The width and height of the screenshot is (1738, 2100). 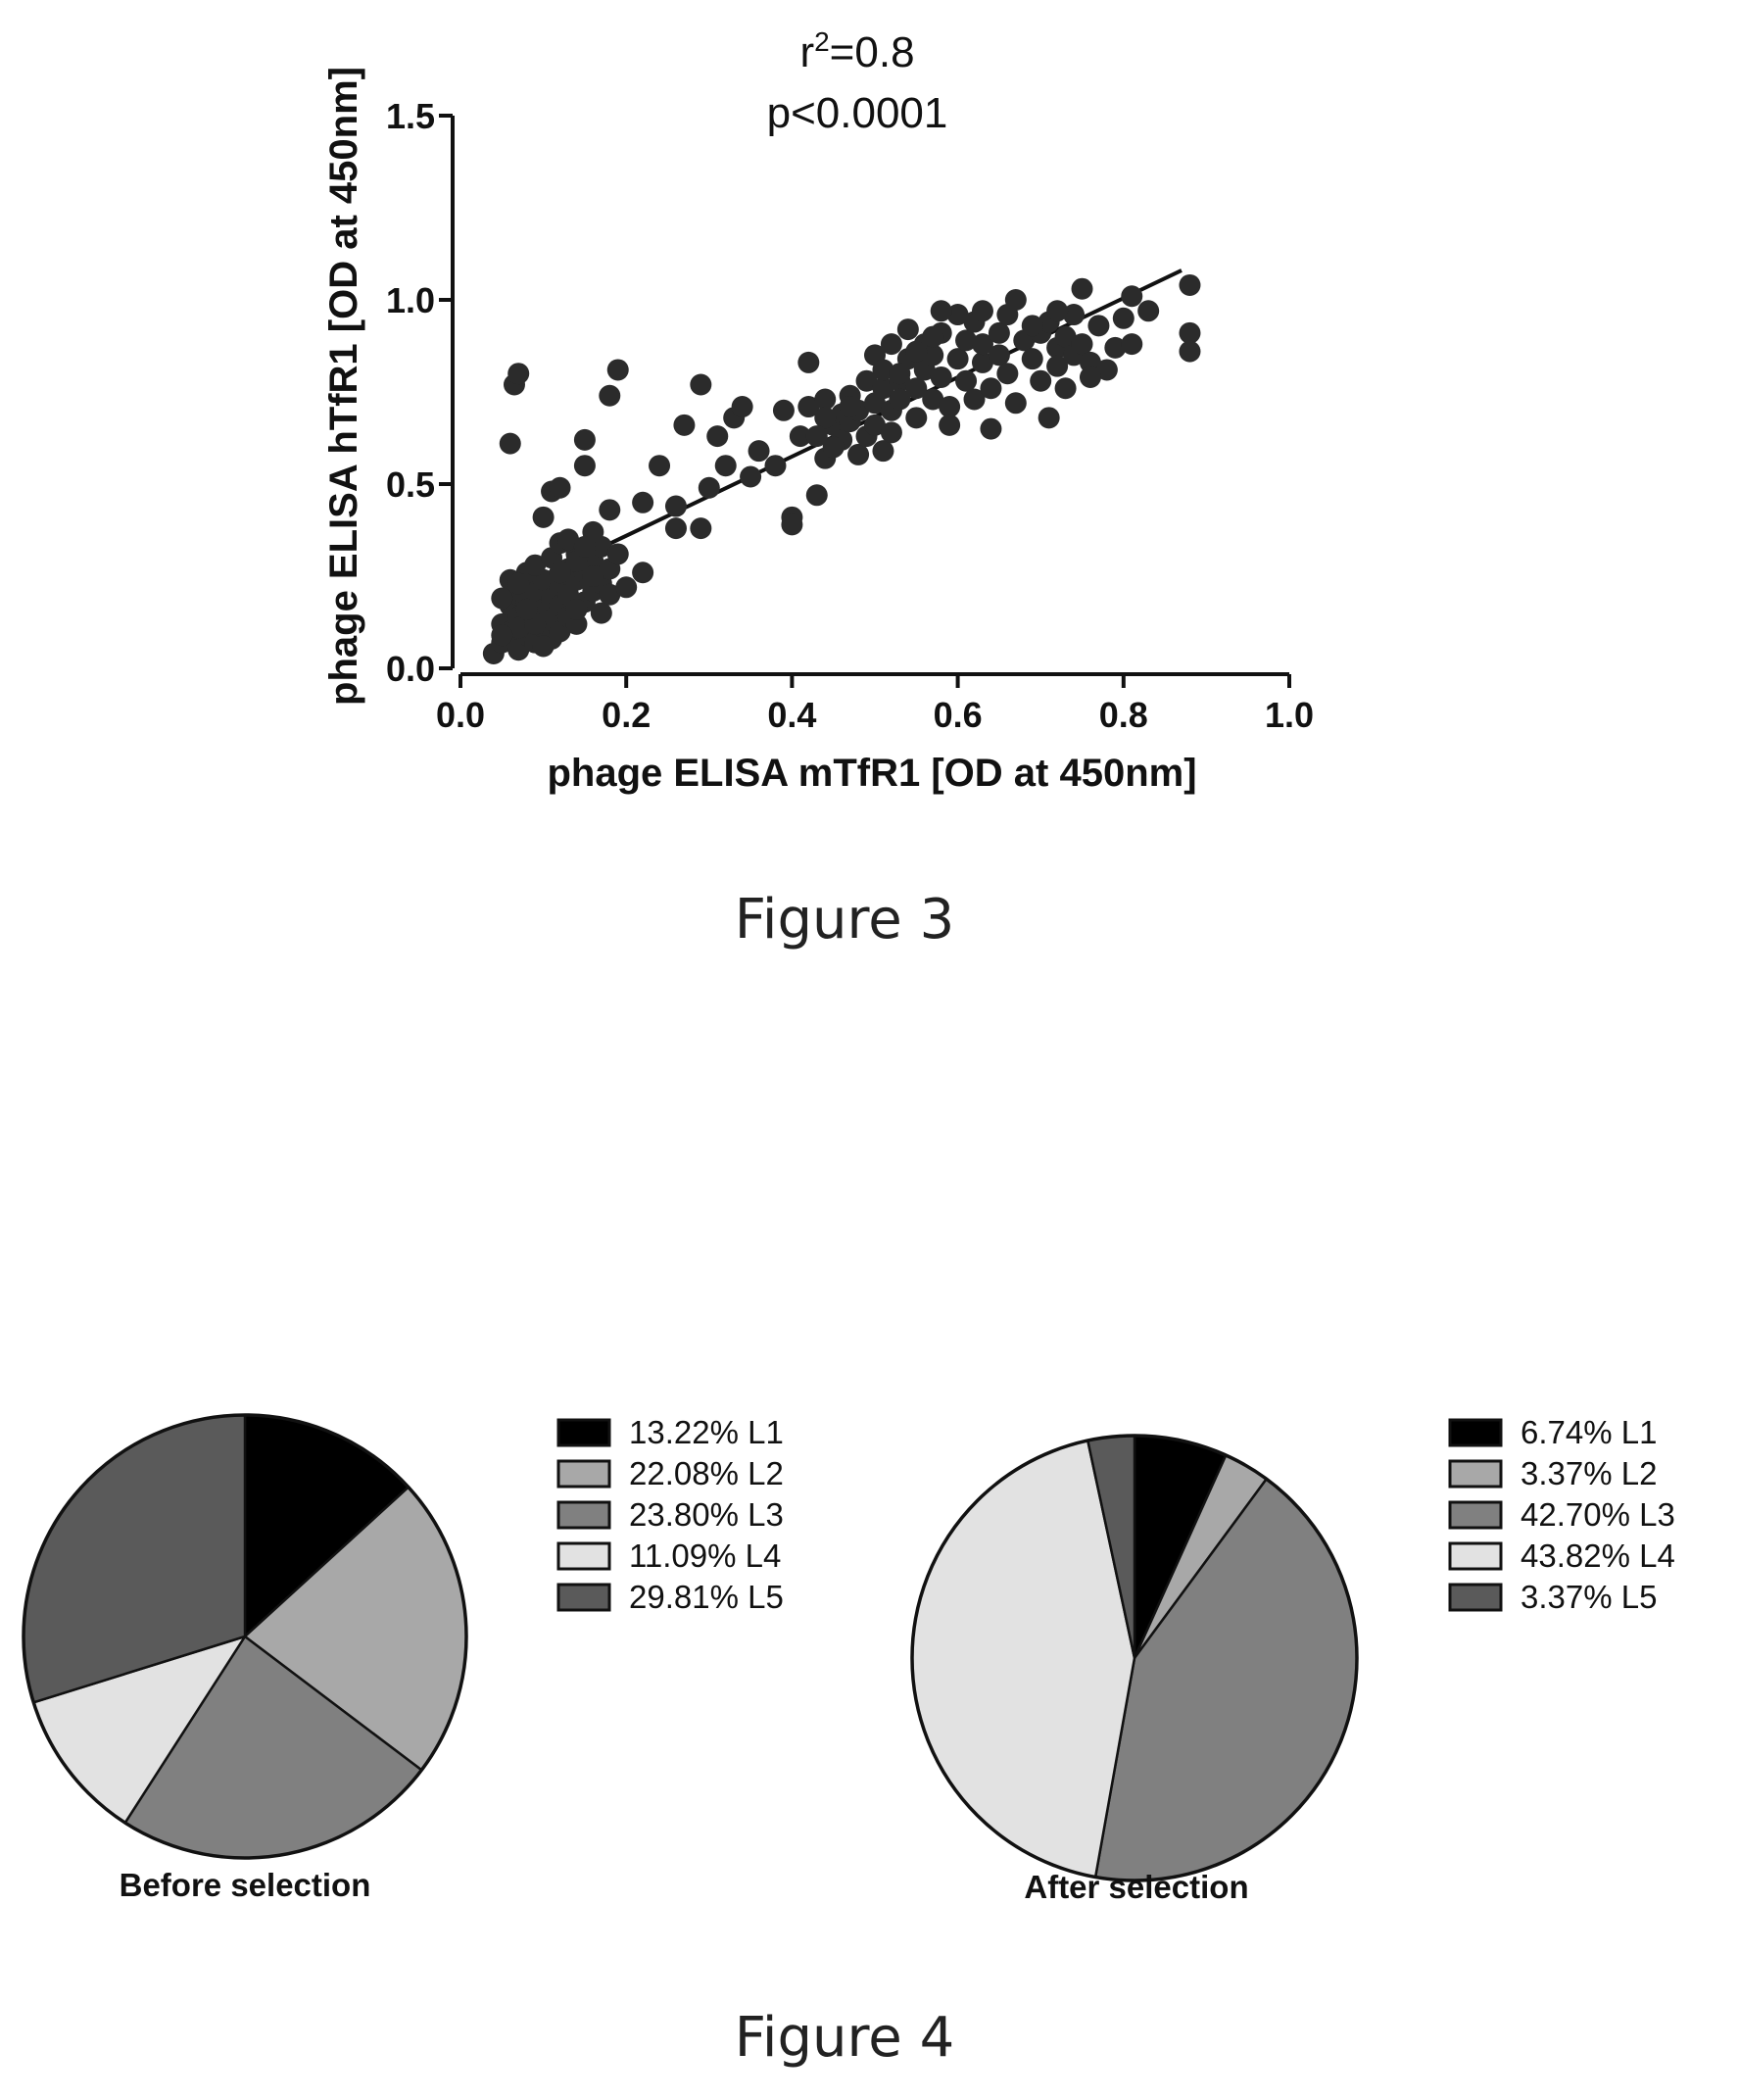 What do you see at coordinates (705, 1556) in the screenshot?
I see `legend-entry-l4: 11.09% L4` at bounding box center [705, 1556].